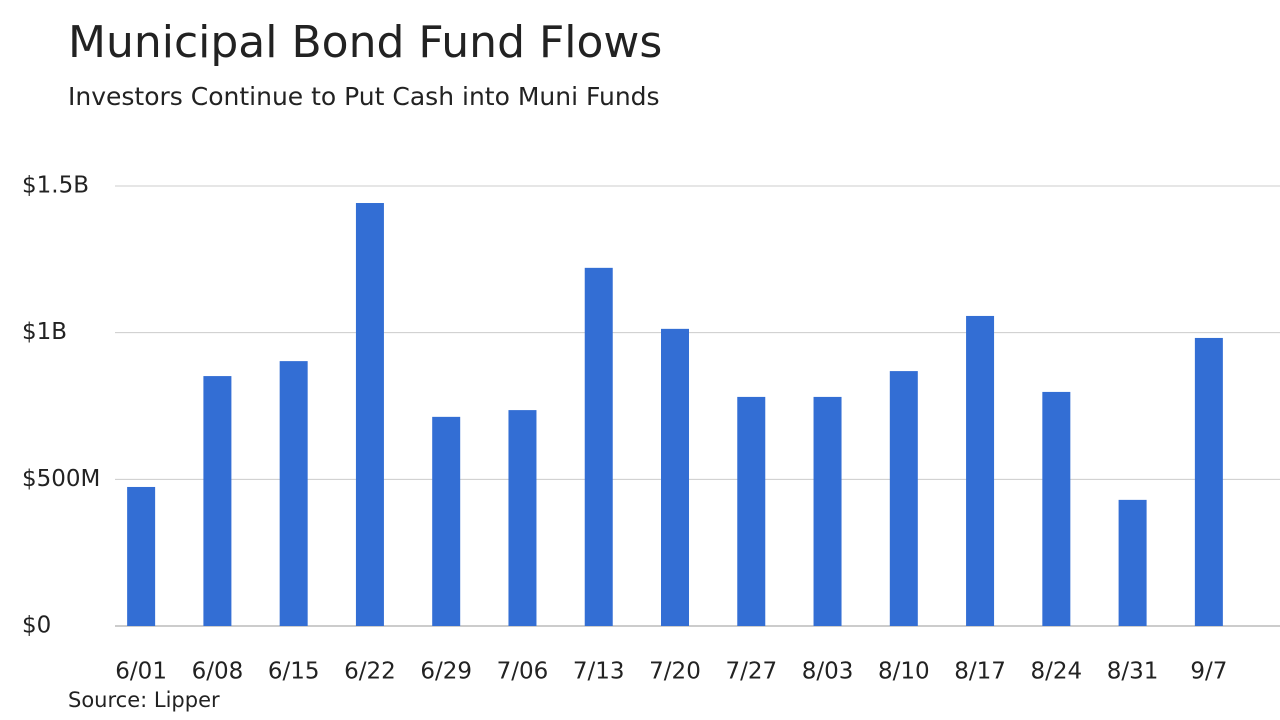  I want to click on x-tick-label: 8/03, so click(828, 672).